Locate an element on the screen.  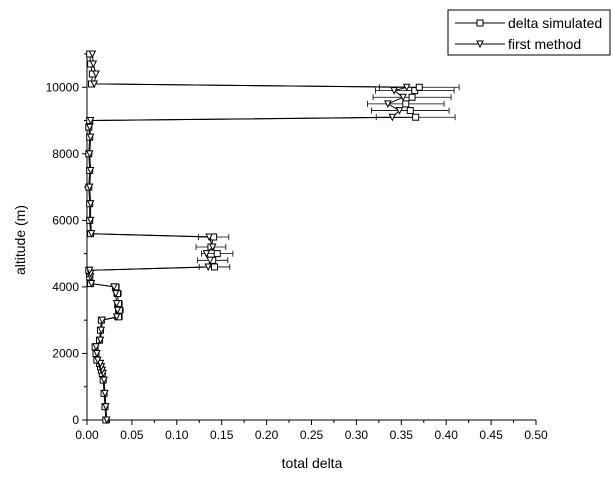
x-tick-label: 0.10 is located at coordinates (177, 435).